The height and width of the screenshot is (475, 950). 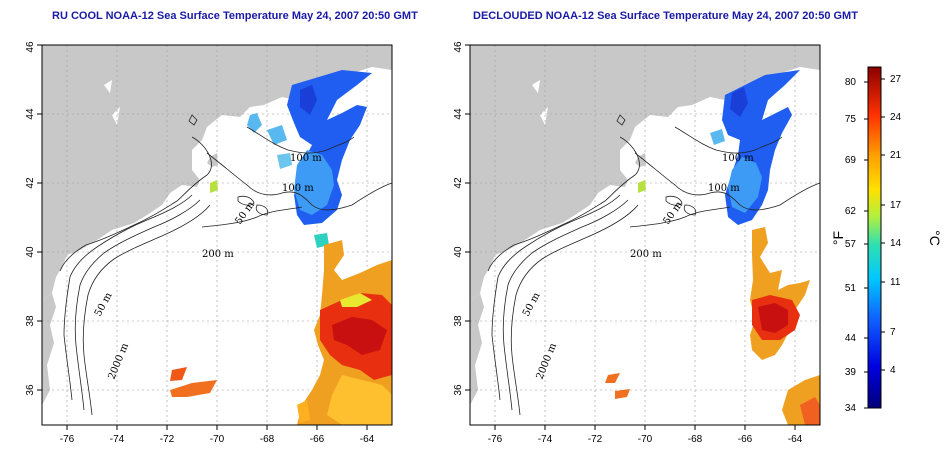 I want to click on colorbar-f-tick: 51, so click(x=851, y=288).